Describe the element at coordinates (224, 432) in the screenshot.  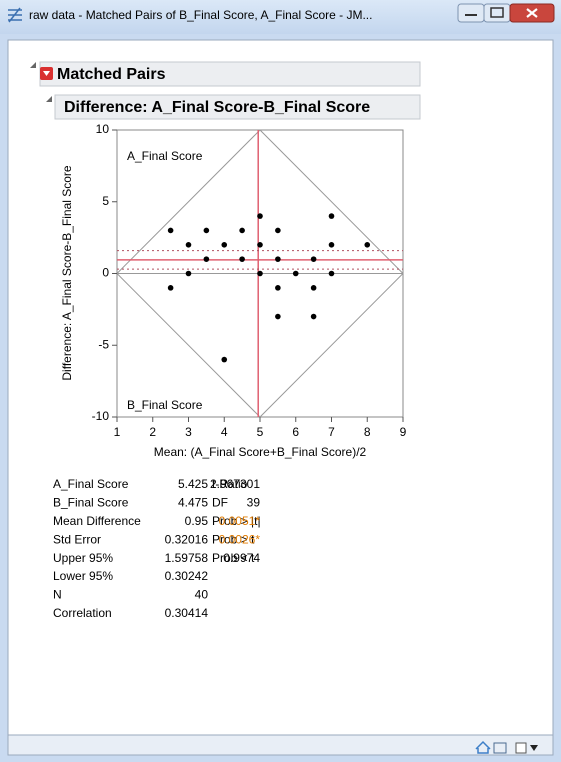
I see `x-tick-label: 4` at that location.